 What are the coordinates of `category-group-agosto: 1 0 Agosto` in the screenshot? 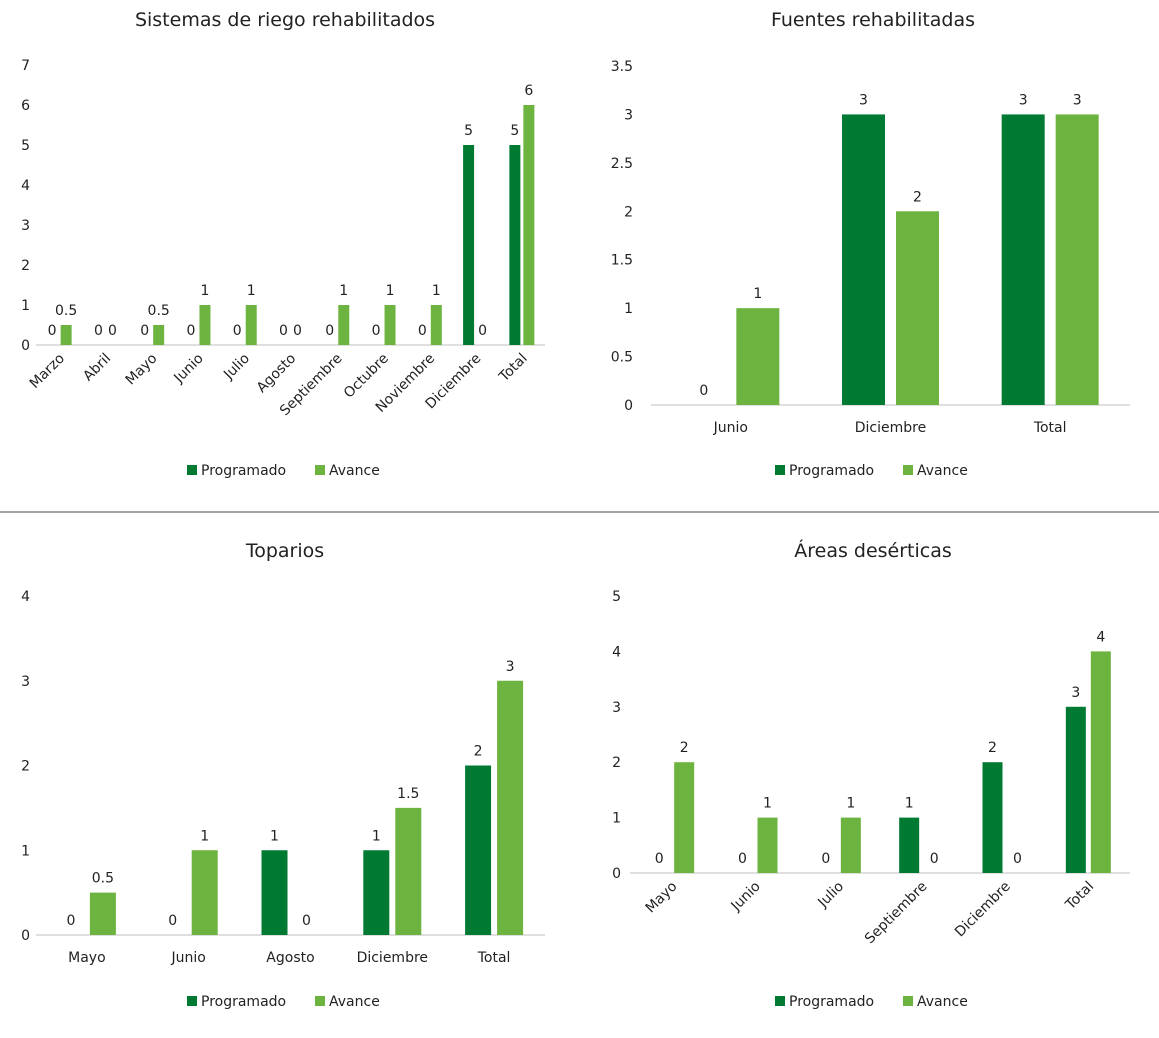 It's located at (288, 897).